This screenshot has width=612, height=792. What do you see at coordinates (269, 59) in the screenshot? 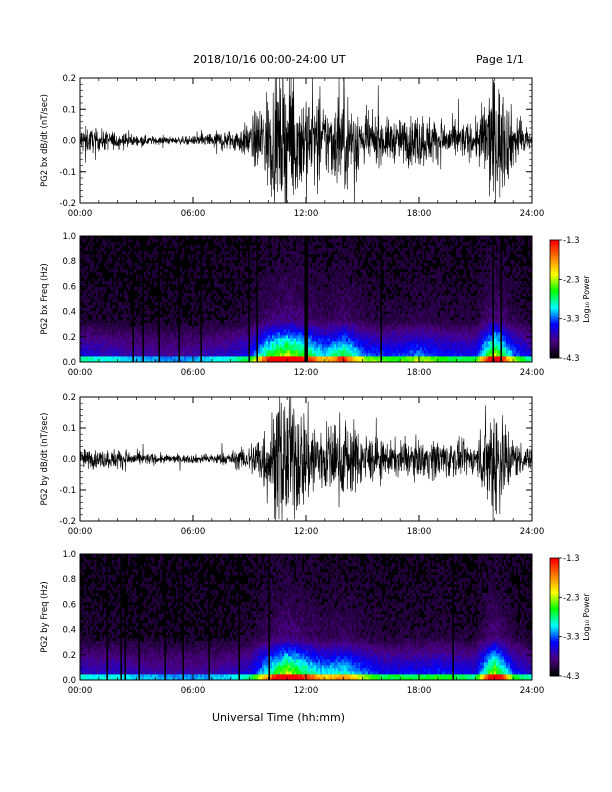
I see `page-title: 2018/10/16 00:00-24:00 UT` at bounding box center [269, 59].